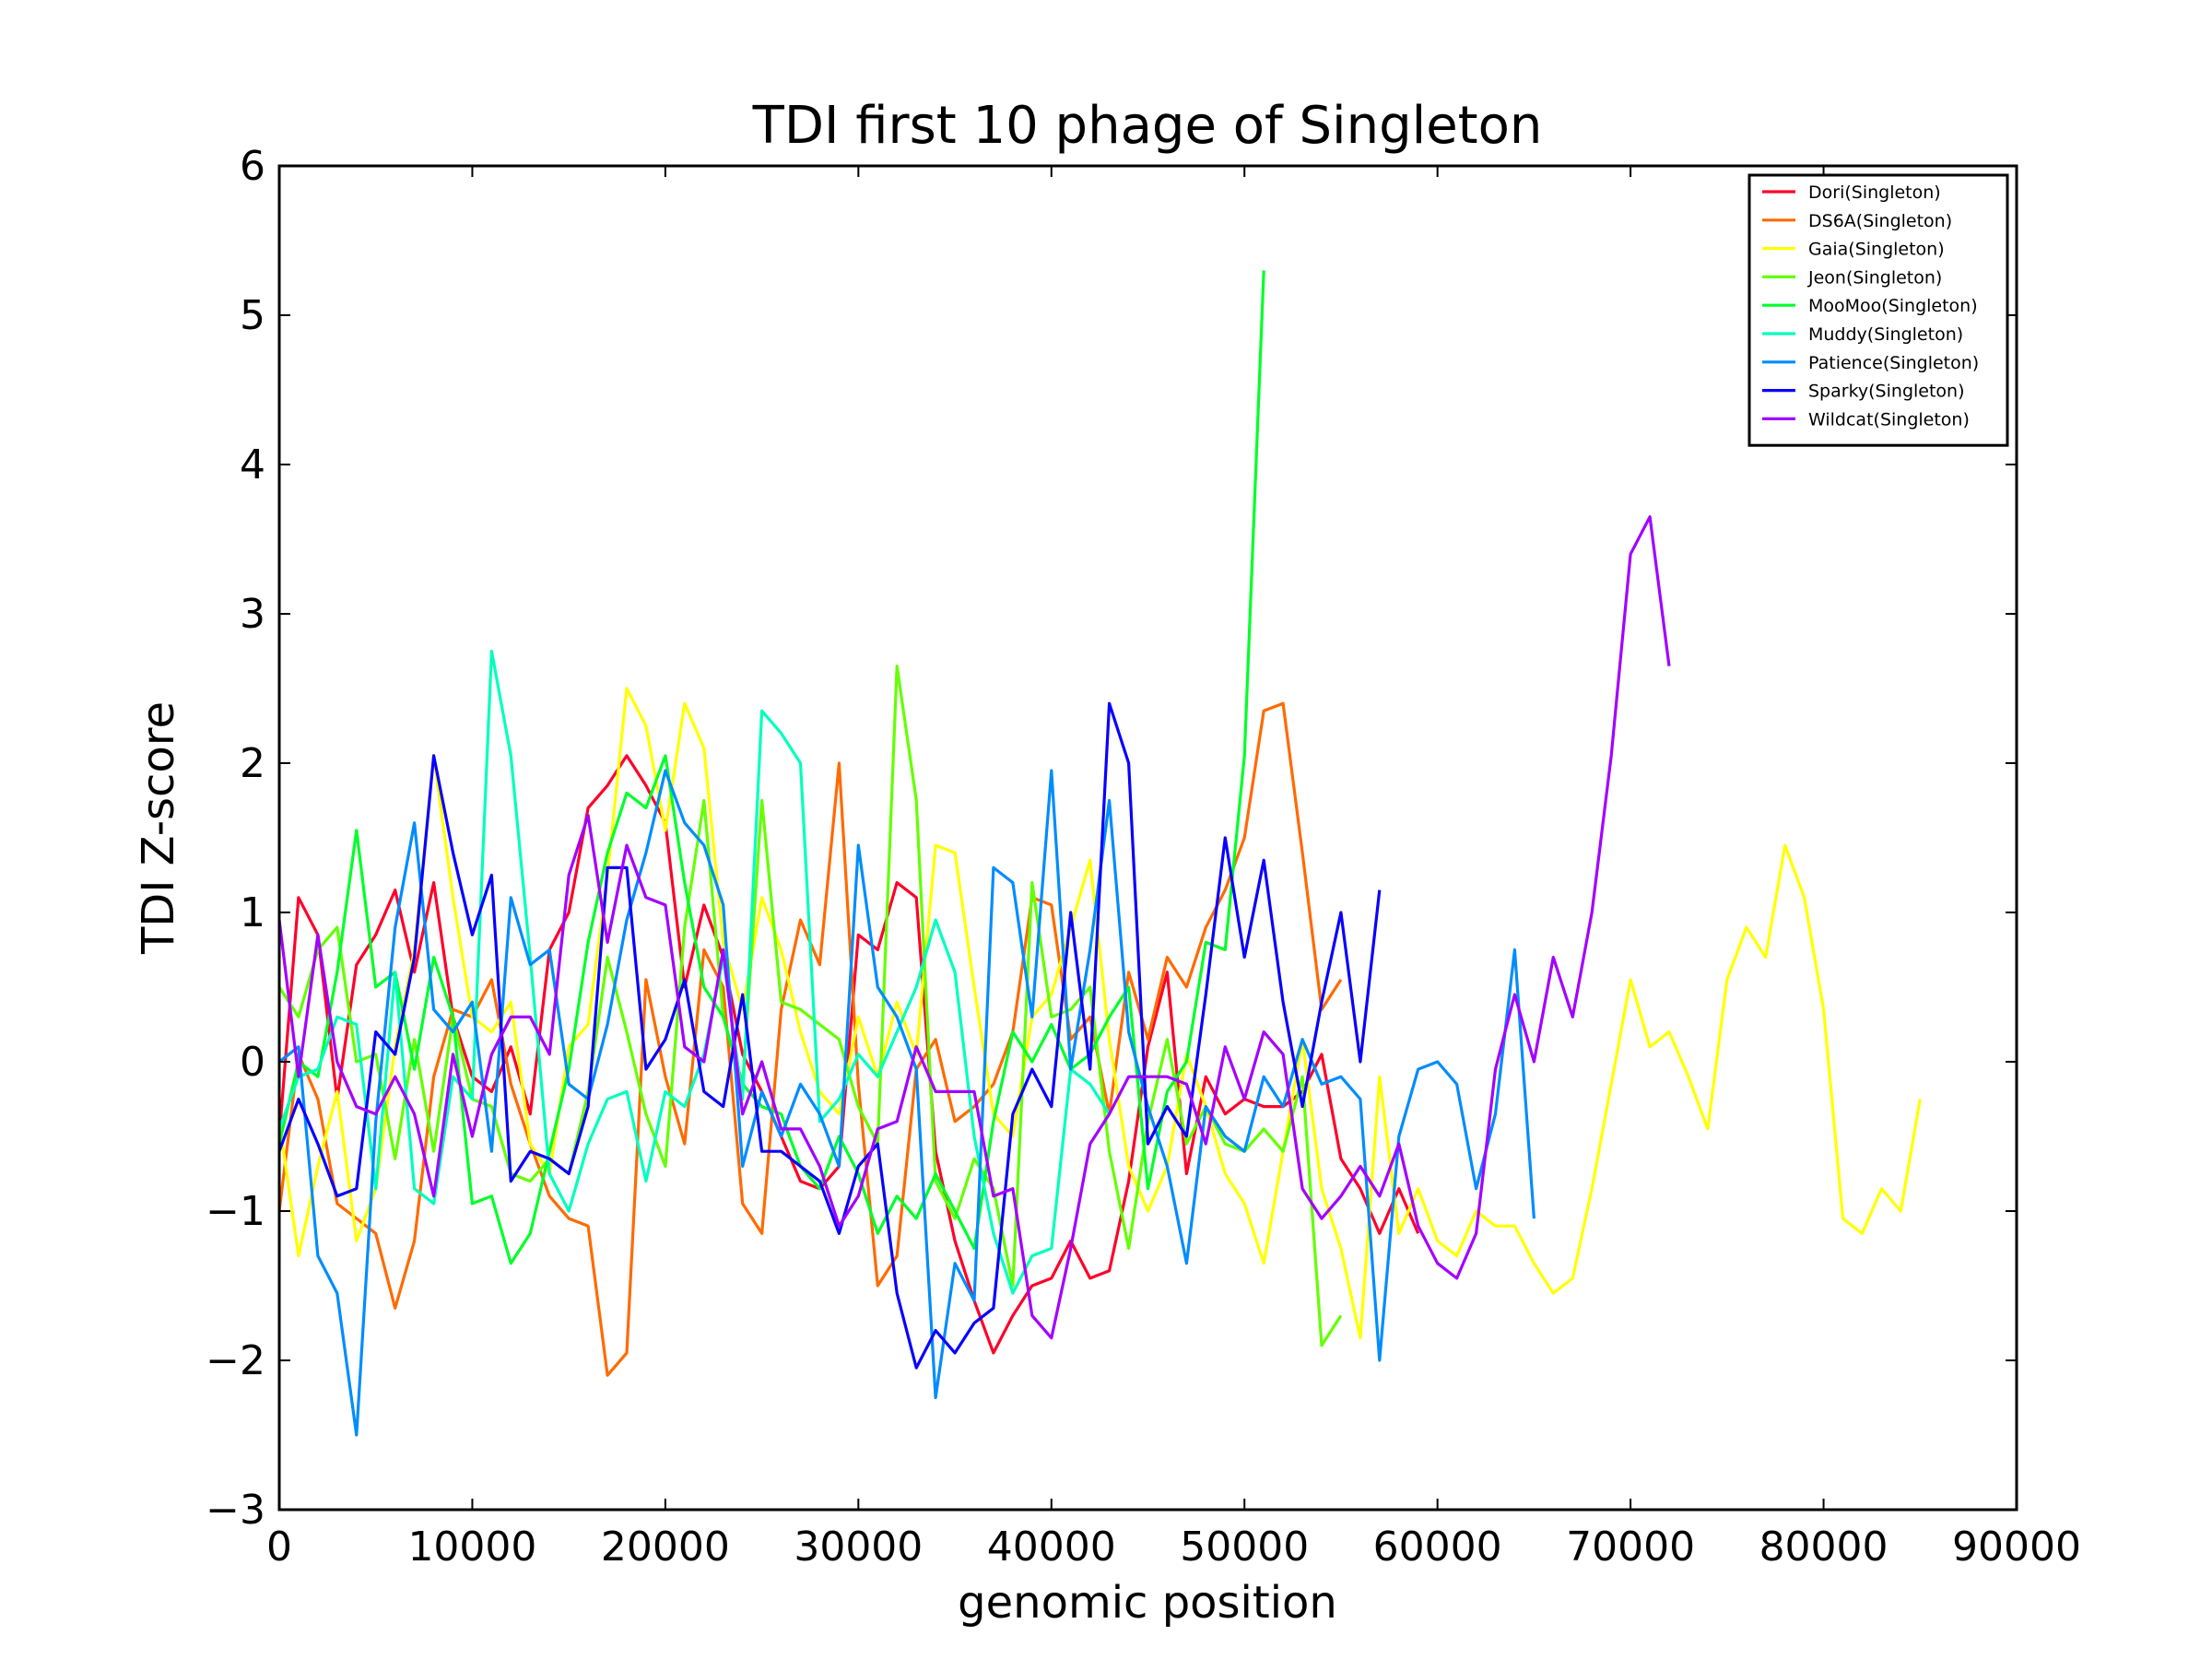  I want to click on x-tick-label: 10000, so click(471, 1547).